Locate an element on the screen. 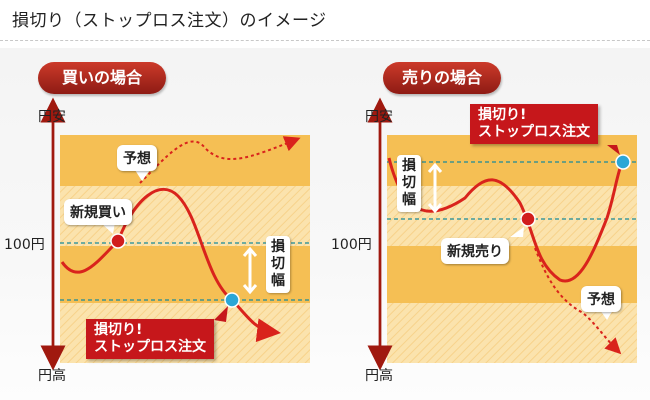  sell-heading: 売りの場合 is located at coordinates (442, 78).